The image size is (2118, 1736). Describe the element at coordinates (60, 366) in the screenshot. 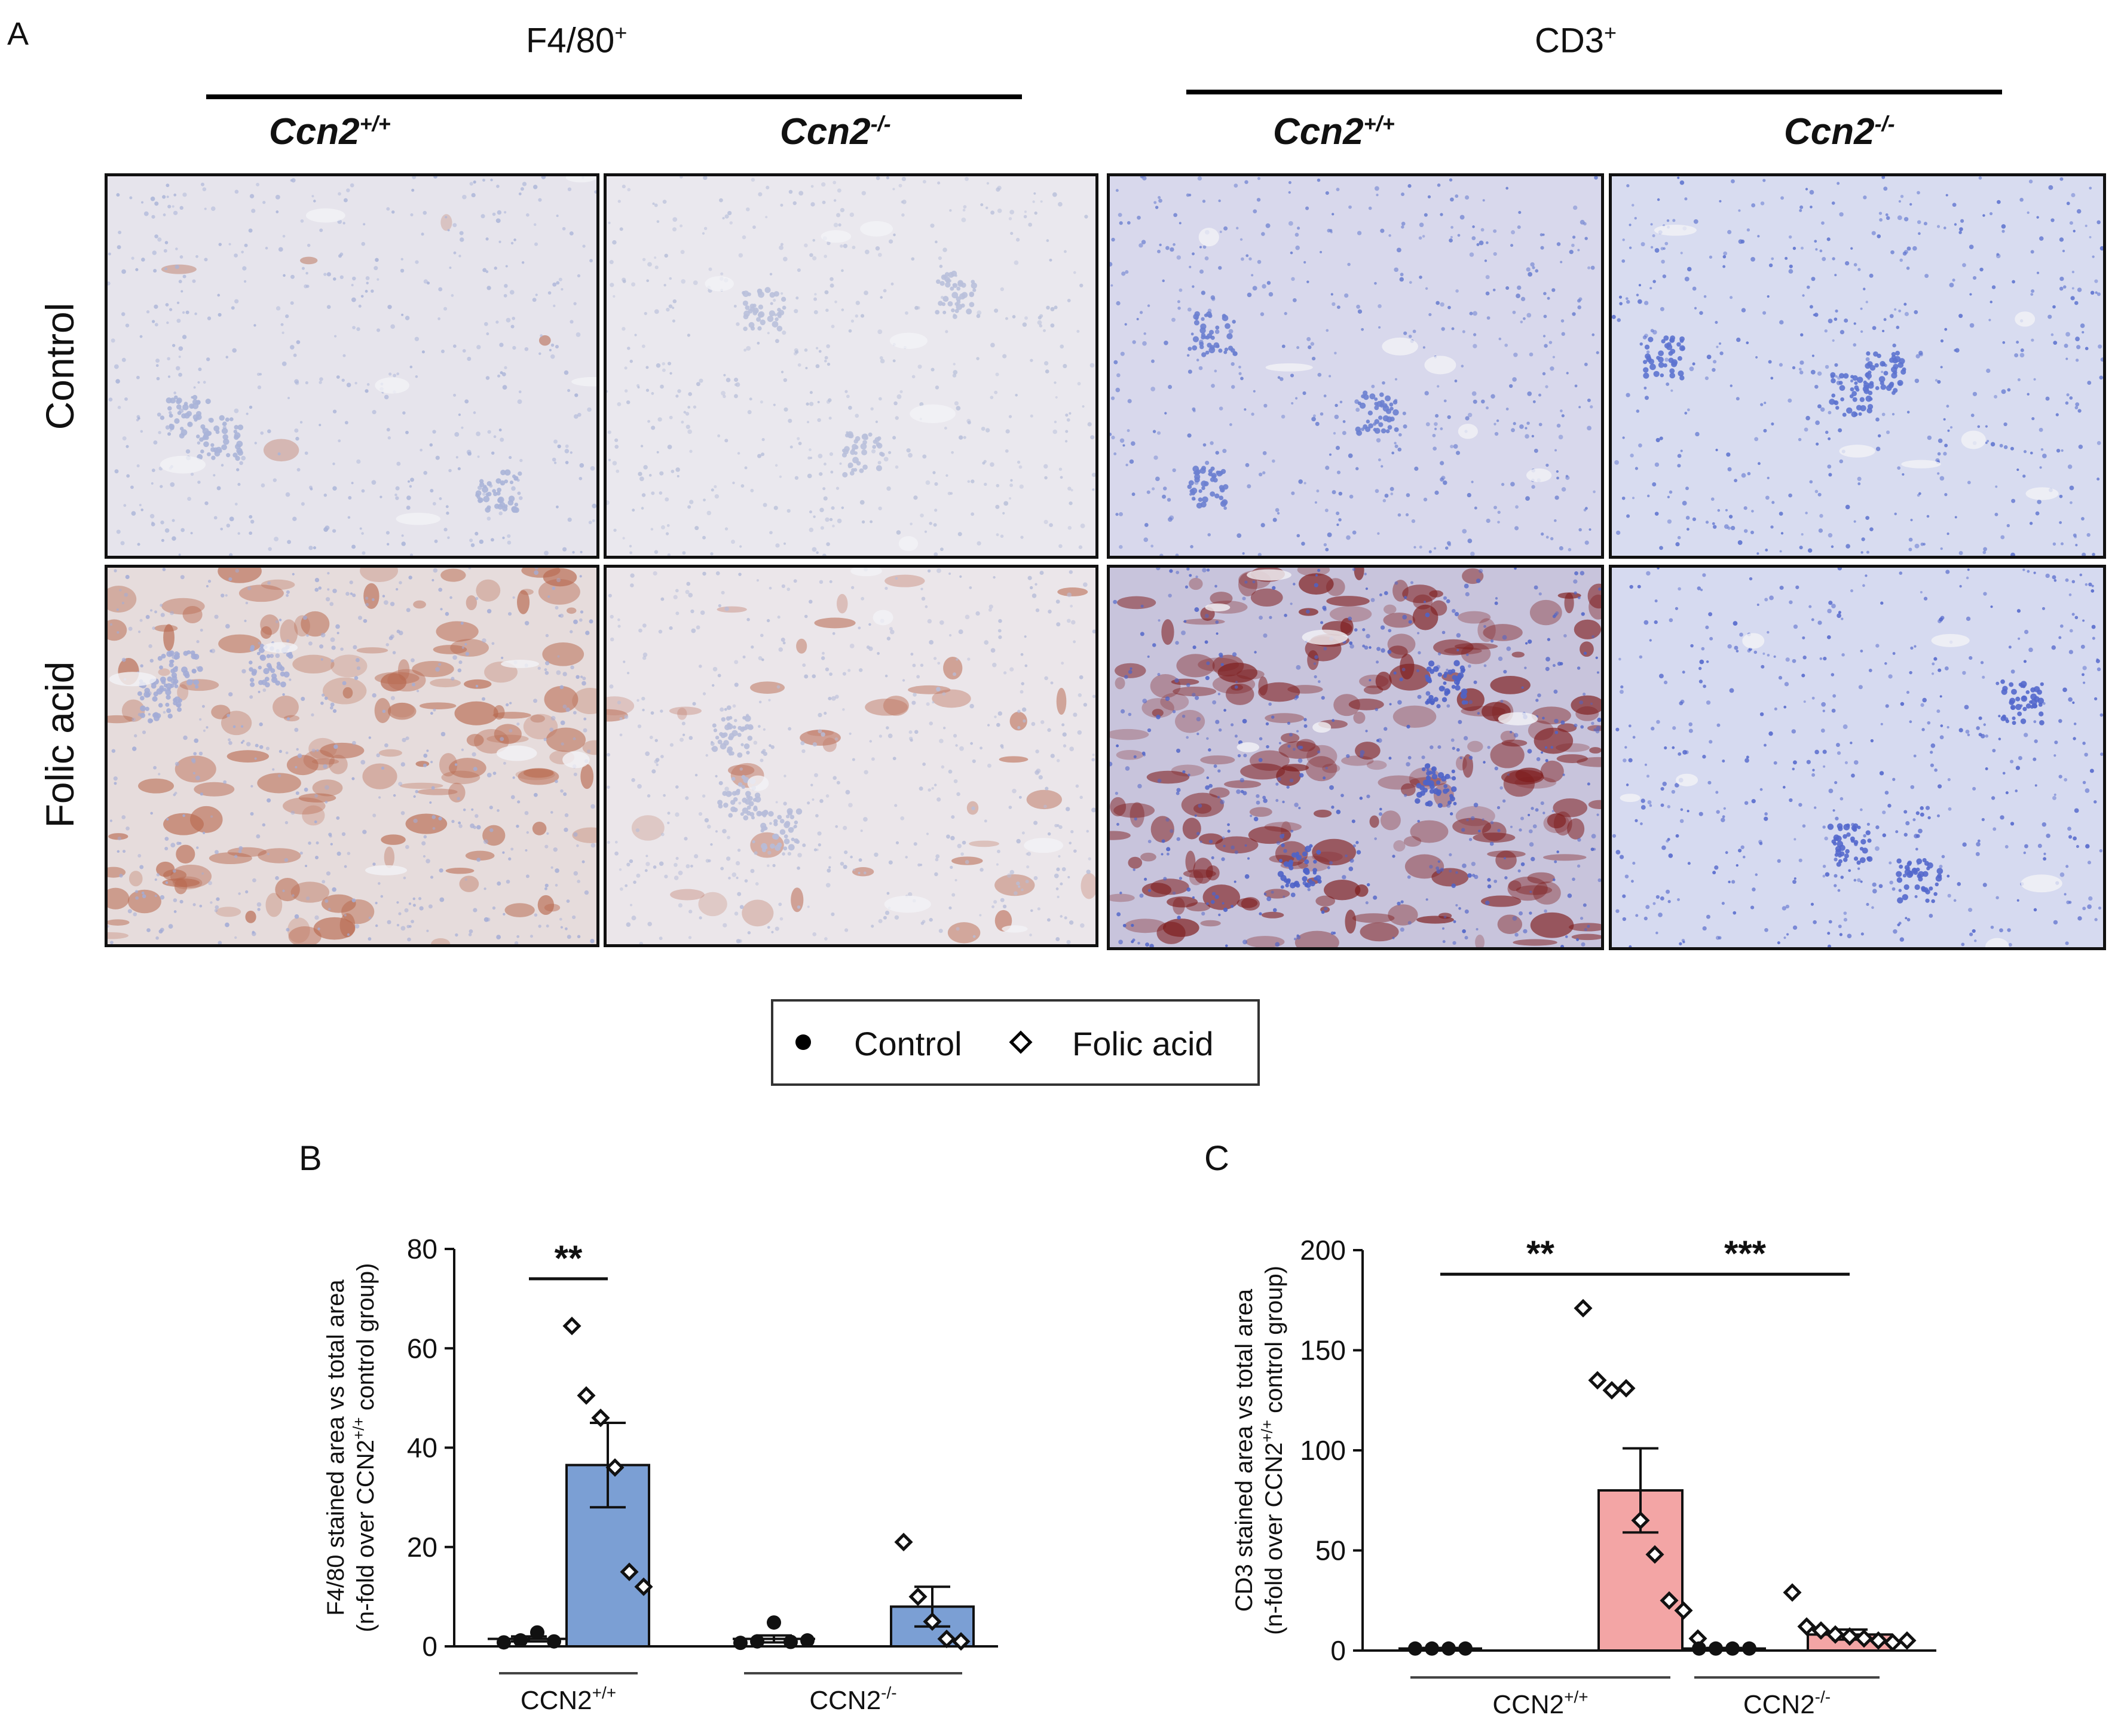

I see `row-label-control: Control` at that location.